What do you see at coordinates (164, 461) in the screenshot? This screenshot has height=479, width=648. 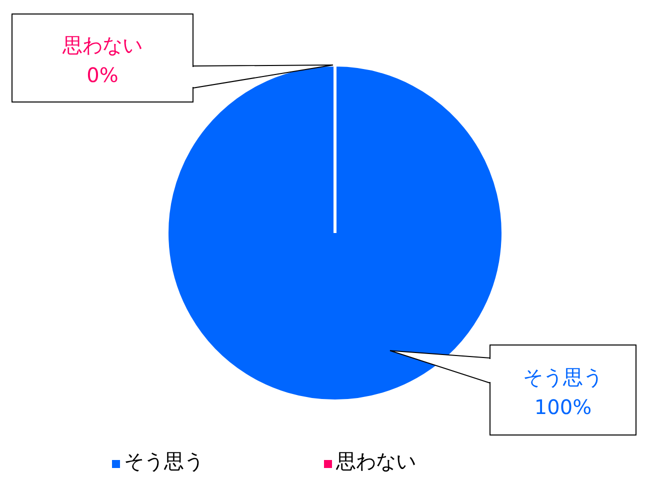 I see `legend-label: そう思う` at bounding box center [164, 461].